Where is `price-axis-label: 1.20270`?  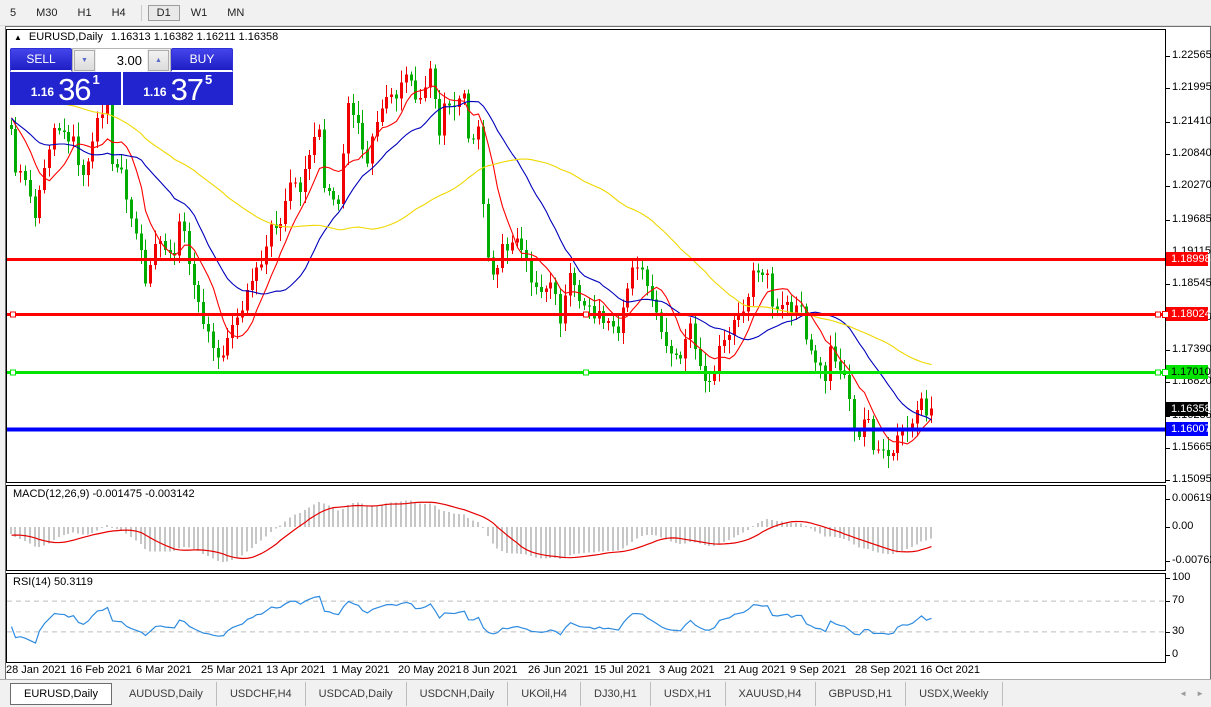 price-axis-label: 1.20270 is located at coordinates (1191, 185).